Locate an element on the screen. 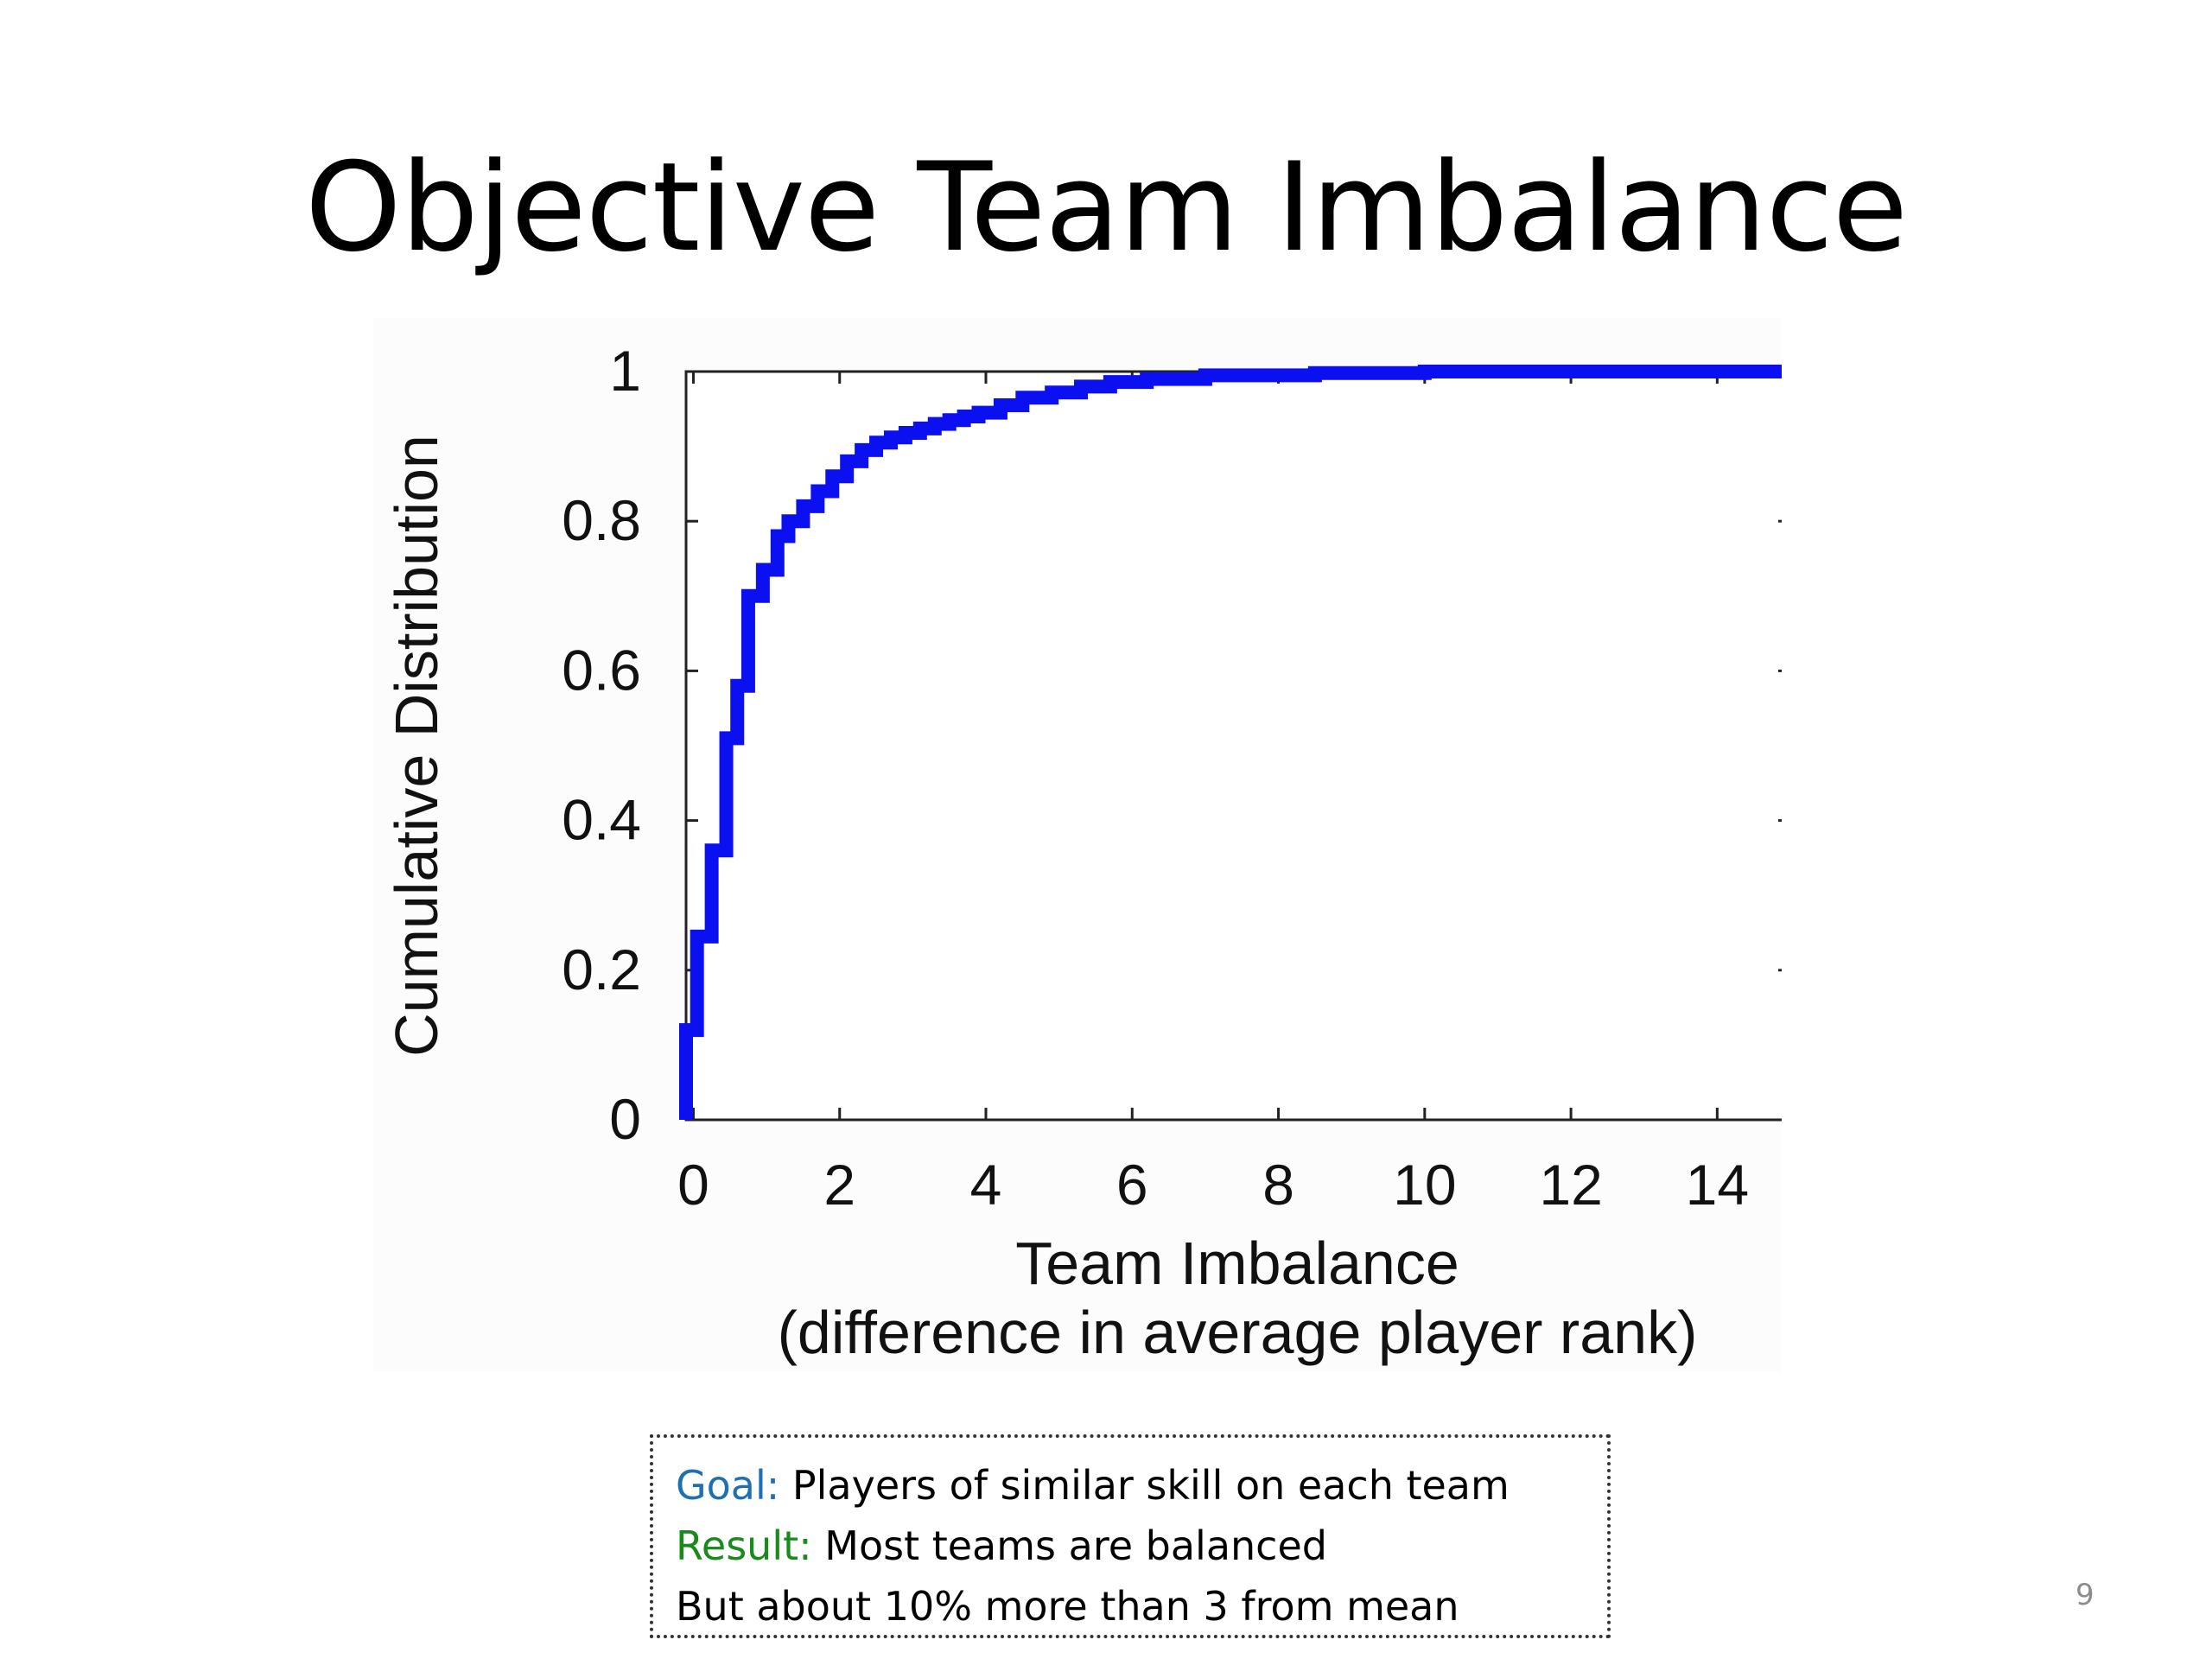  extra-line: But about 10% more than 3 from mean is located at coordinates (1141, 1606).